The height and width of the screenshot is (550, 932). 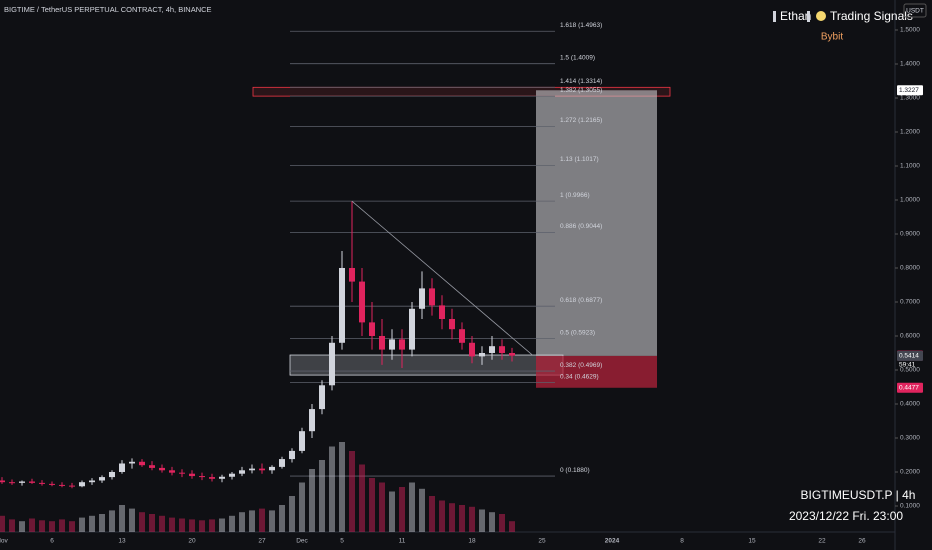 What do you see at coordinates (581, 81) in the screenshot?
I see `fib-label: 1.414 (1.3314)` at bounding box center [581, 81].